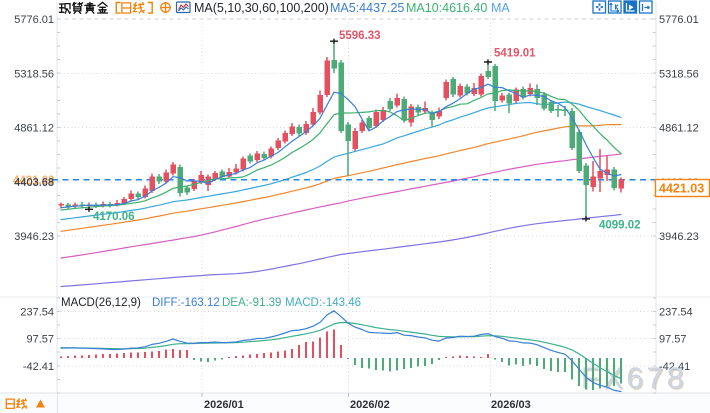 This screenshot has height=413, width=710. What do you see at coordinates (446, 8) in the screenshot?
I see `svg-text: MA10:4616.40` at bounding box center [446, 8].